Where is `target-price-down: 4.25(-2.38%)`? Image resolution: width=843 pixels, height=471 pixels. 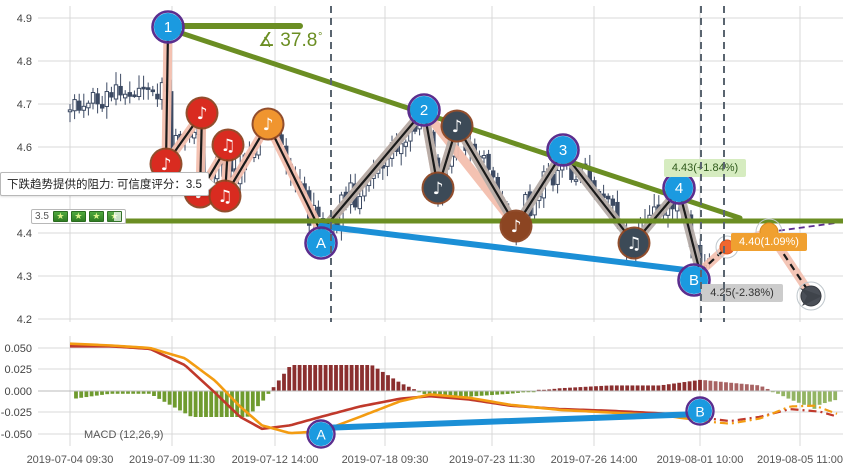 target-price-down: 4.25(-2.38%) is located at coordinates (742, 293).